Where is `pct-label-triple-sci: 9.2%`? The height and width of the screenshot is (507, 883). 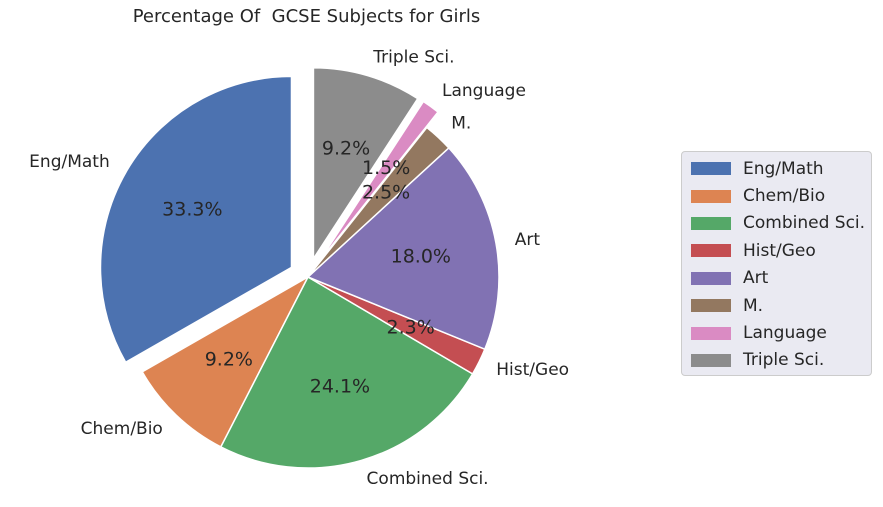 pct-label-triple-sci: 9.2% is located at coordinates (346, 148).